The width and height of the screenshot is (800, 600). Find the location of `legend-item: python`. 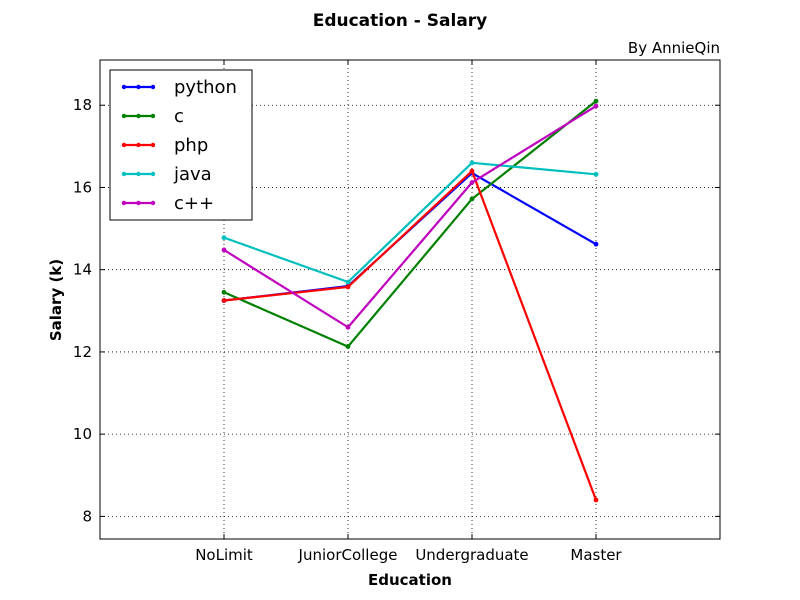

legend-item: python is located at coordinates (179, 87).